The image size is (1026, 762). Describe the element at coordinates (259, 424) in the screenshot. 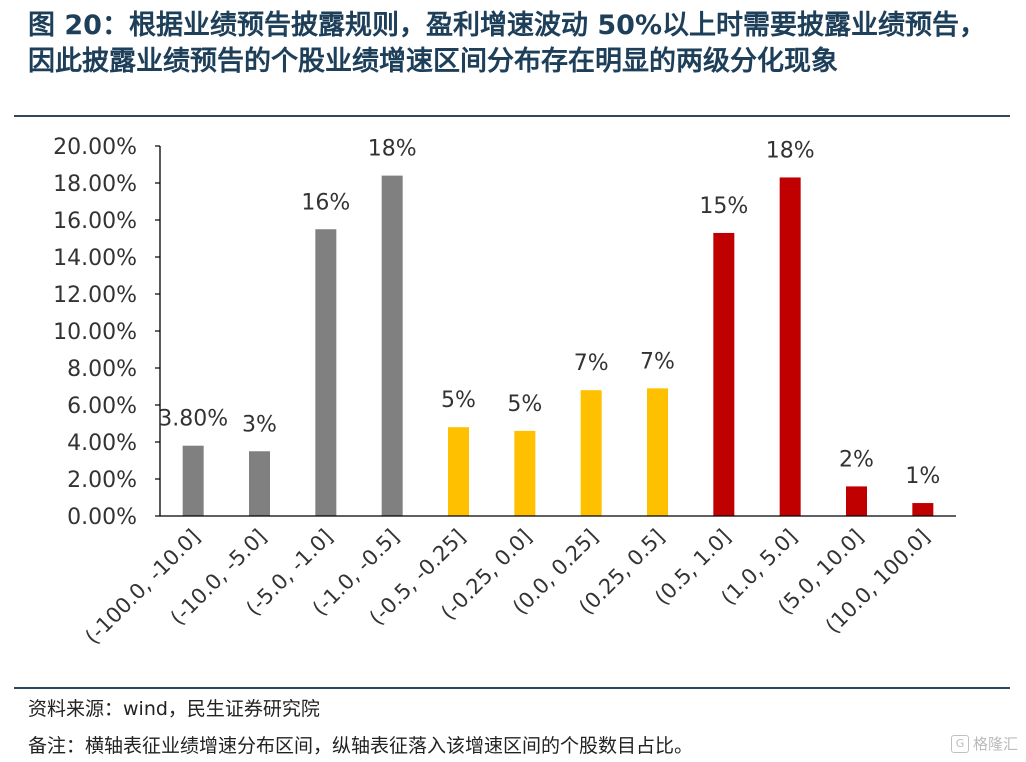

I see `data-label: 3%` at that location.